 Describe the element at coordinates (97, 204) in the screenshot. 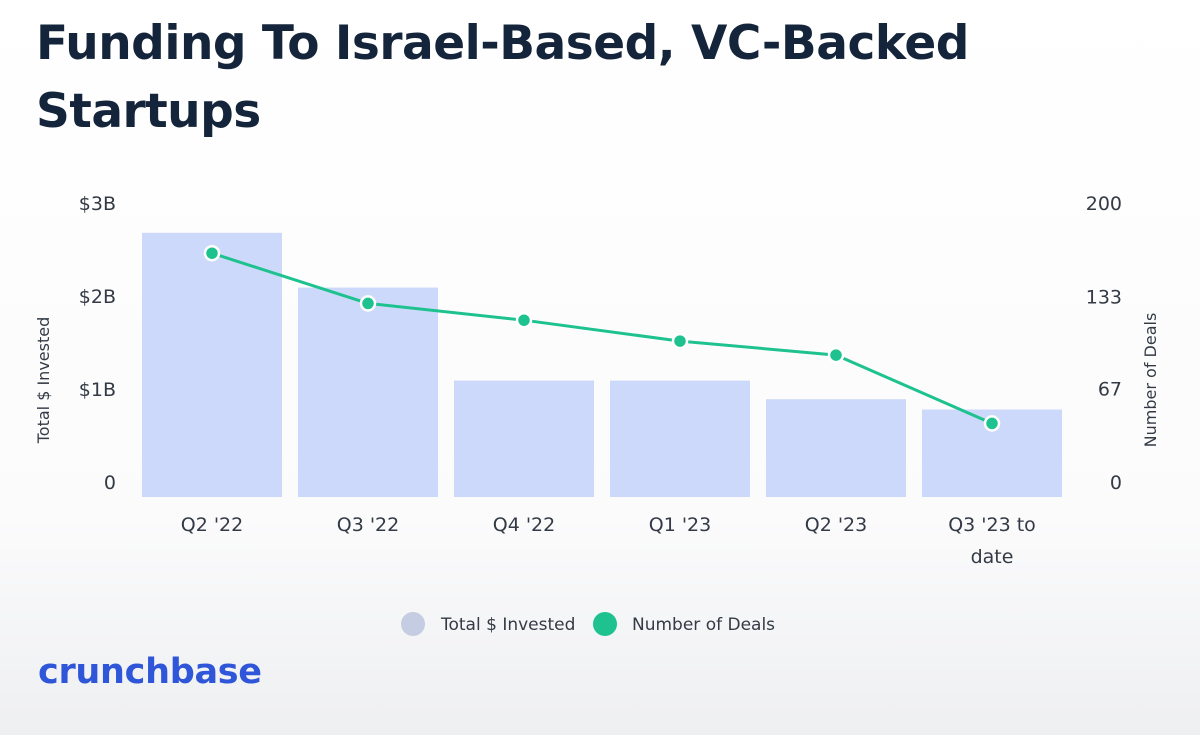

I see `y-left-tick-label: $3B` at that location.